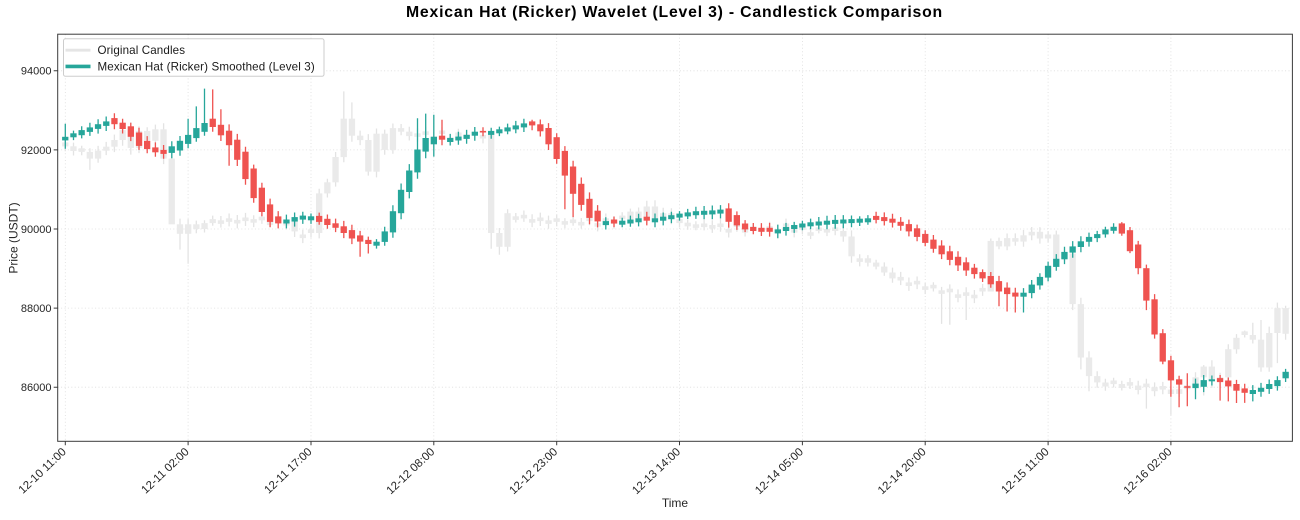 The width and height of the screenshot is (1300, 520). What do you see at coordinates (36, 388) in the screenshot?
I see `svg-text: 86000` at bounding box center [36, 388].